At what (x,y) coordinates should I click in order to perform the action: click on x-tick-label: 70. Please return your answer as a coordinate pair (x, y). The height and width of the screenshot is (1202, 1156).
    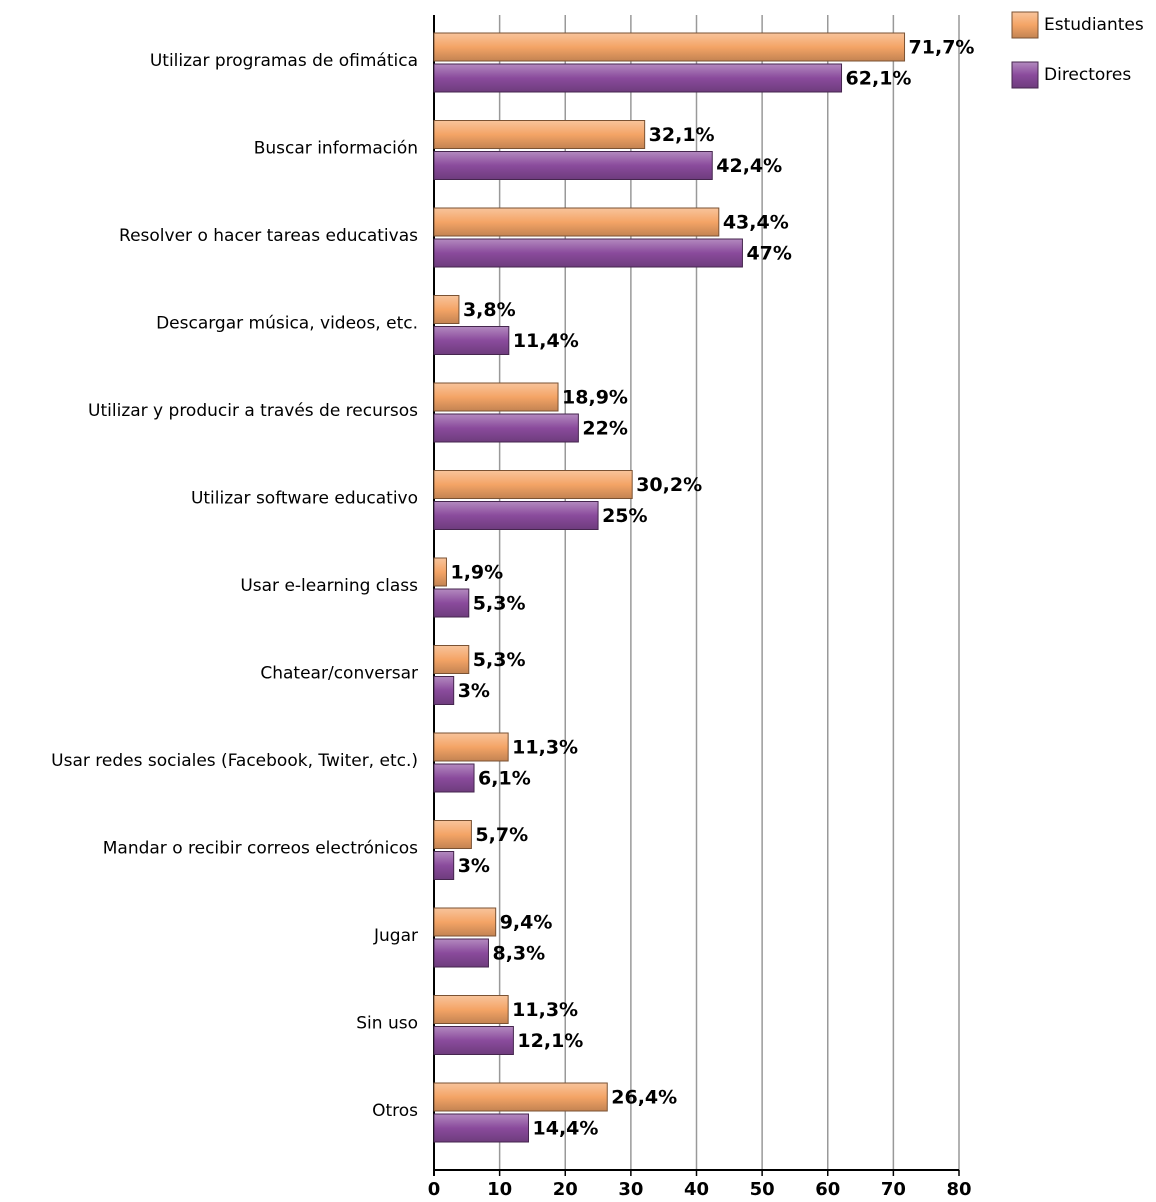
    Looking at the image, I should click on (893, 1189).